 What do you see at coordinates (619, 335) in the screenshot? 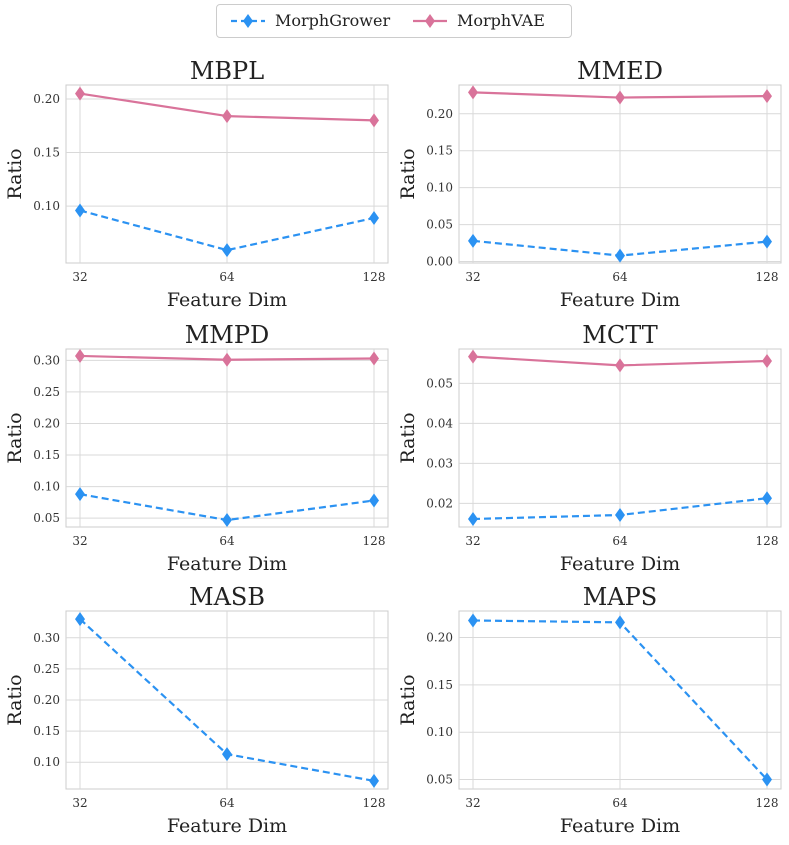
I see `chart-title: MCTT` at bounding box center [619, 335].